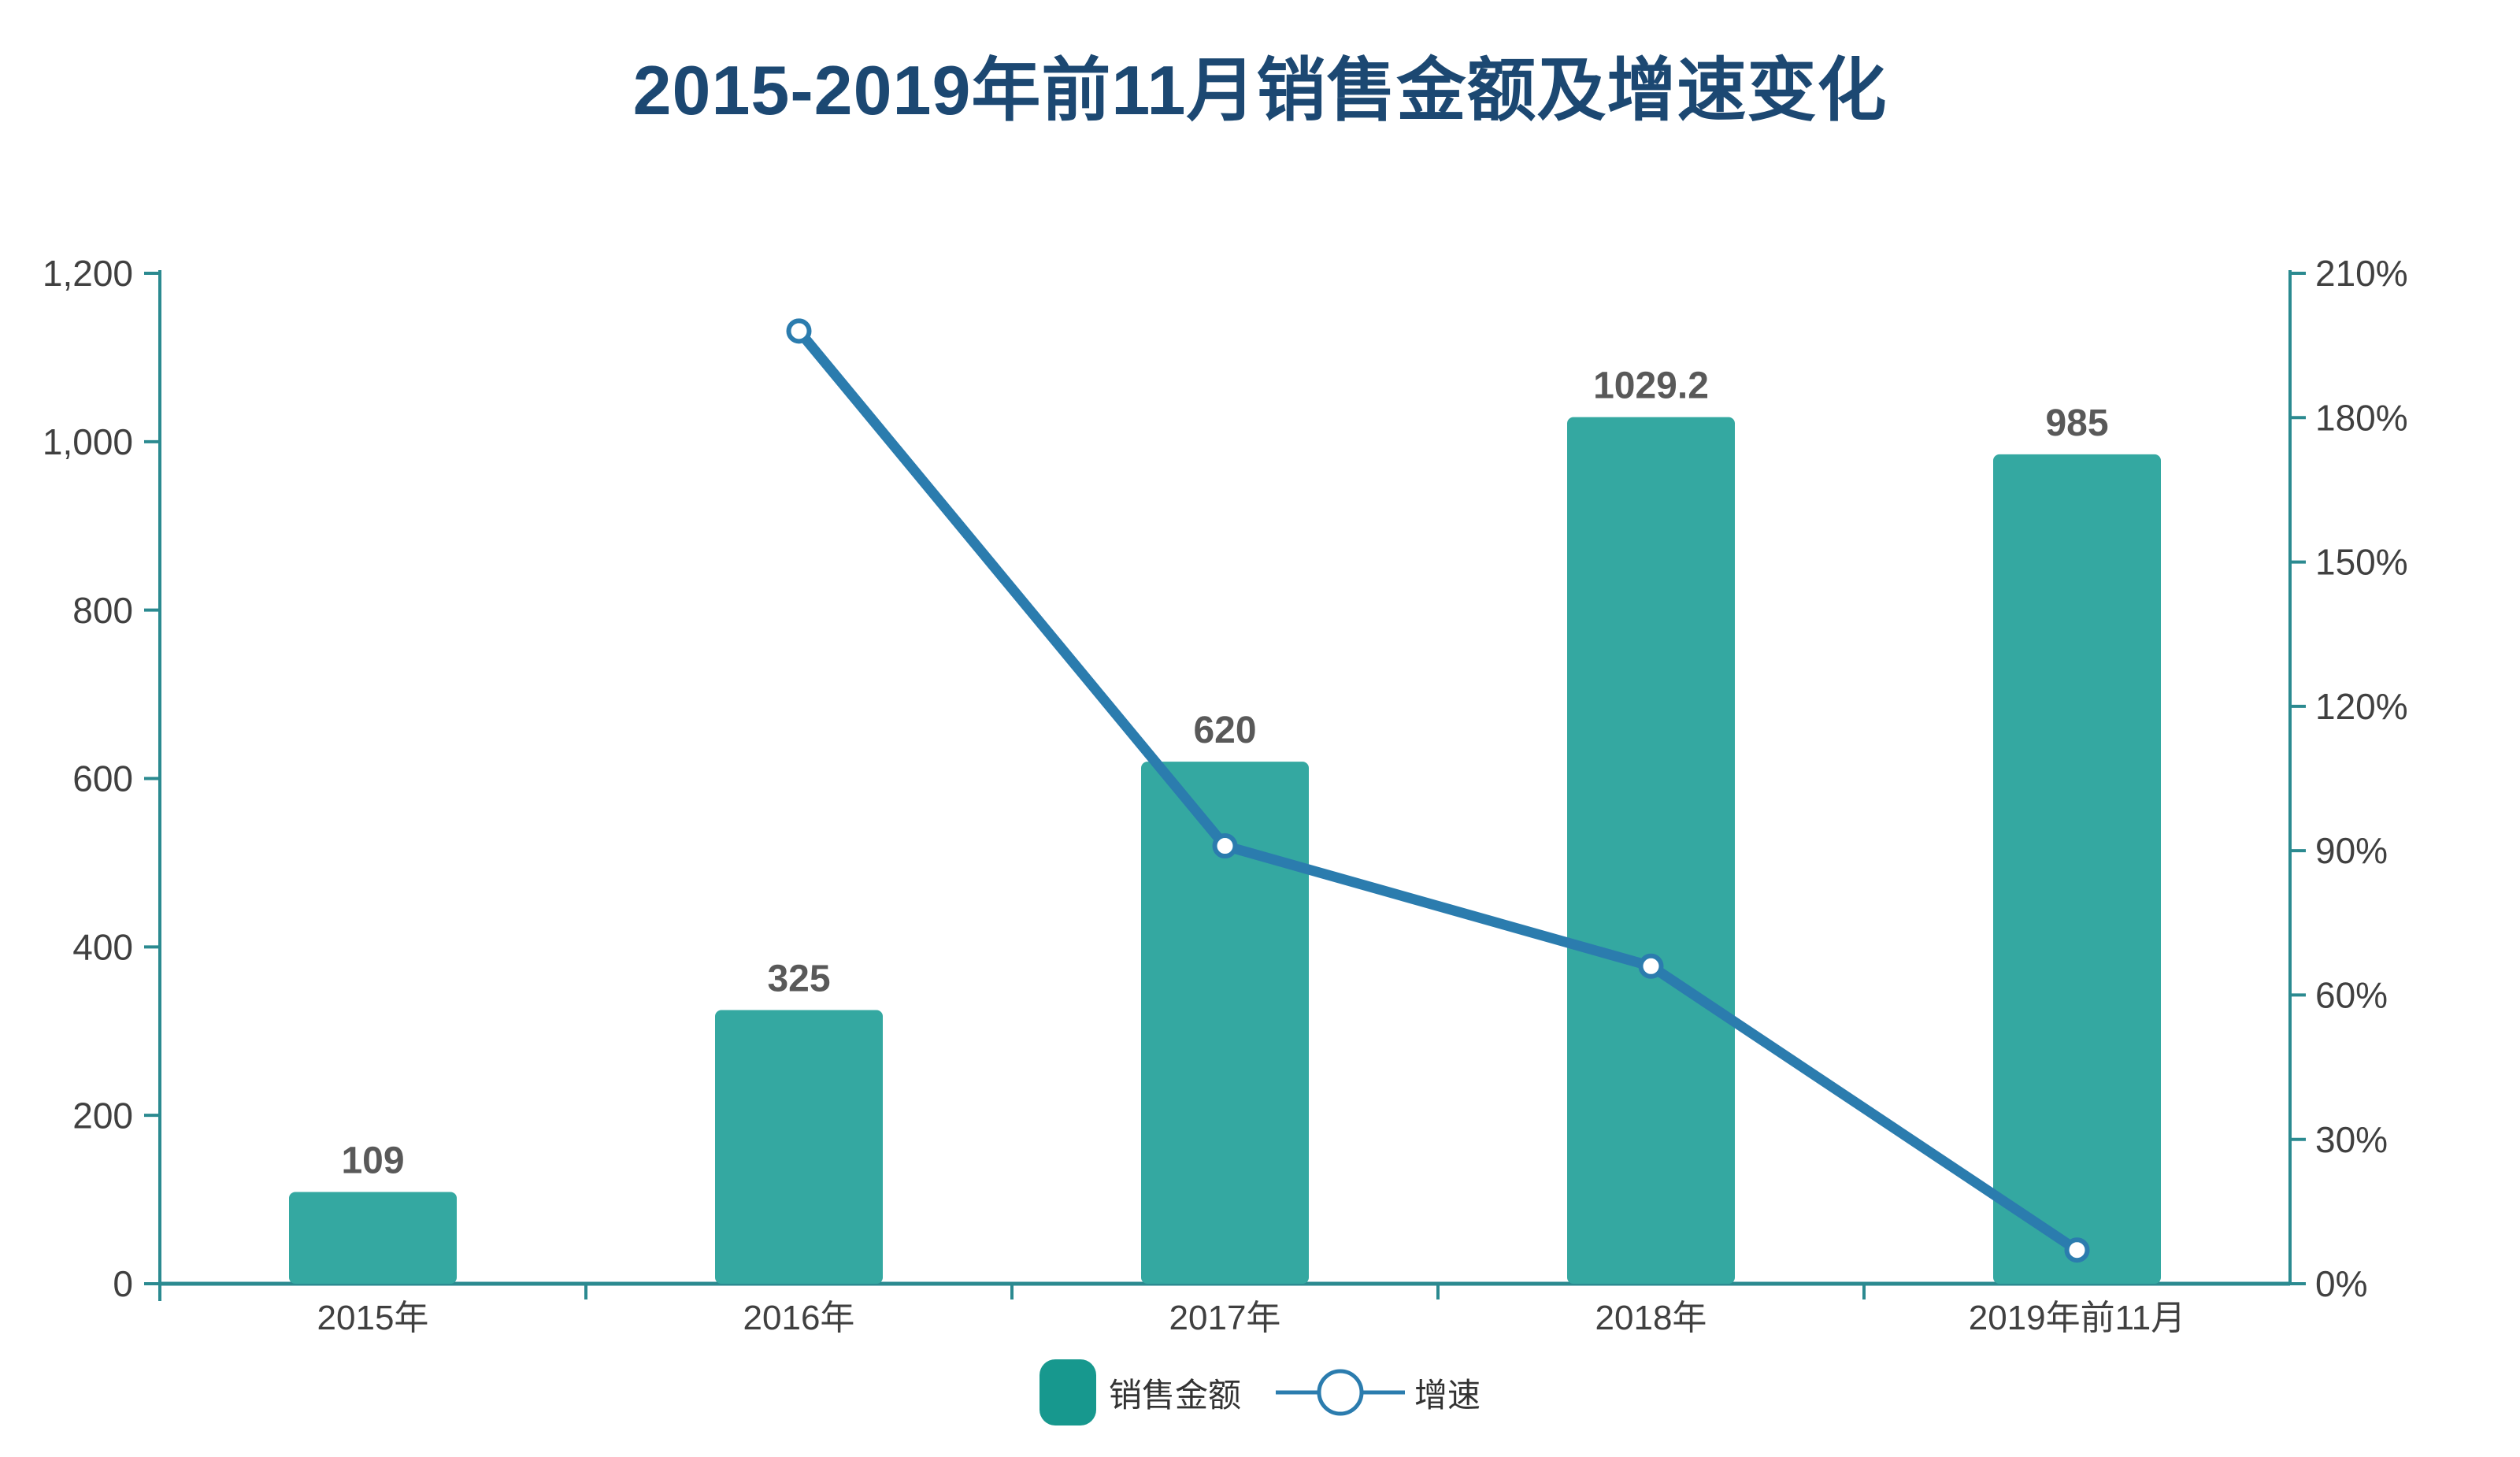 This screenshot has height=1457, width=2520. What do you see at coordinates (799, 1147) in the screenshot?
I see `bar-2016年` at bounding box center [799, 1147].